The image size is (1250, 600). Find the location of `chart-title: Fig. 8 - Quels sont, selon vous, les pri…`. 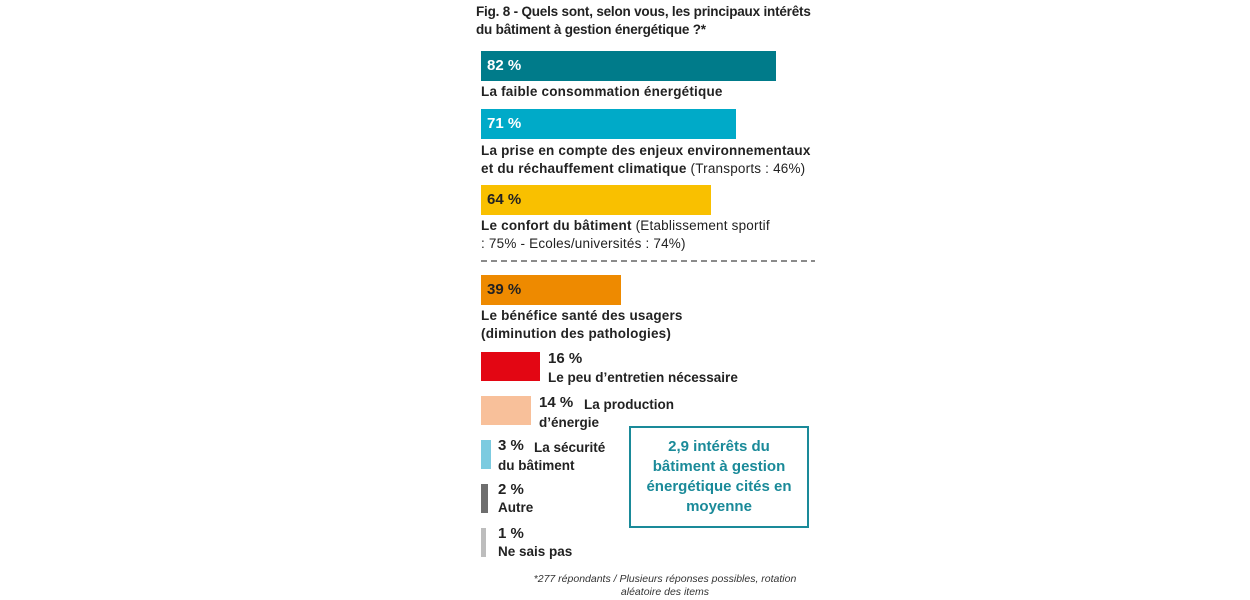

chart-title: Fig. 8 - Quels sont, selon vous, les pri… is located at coordinates (643, 20).